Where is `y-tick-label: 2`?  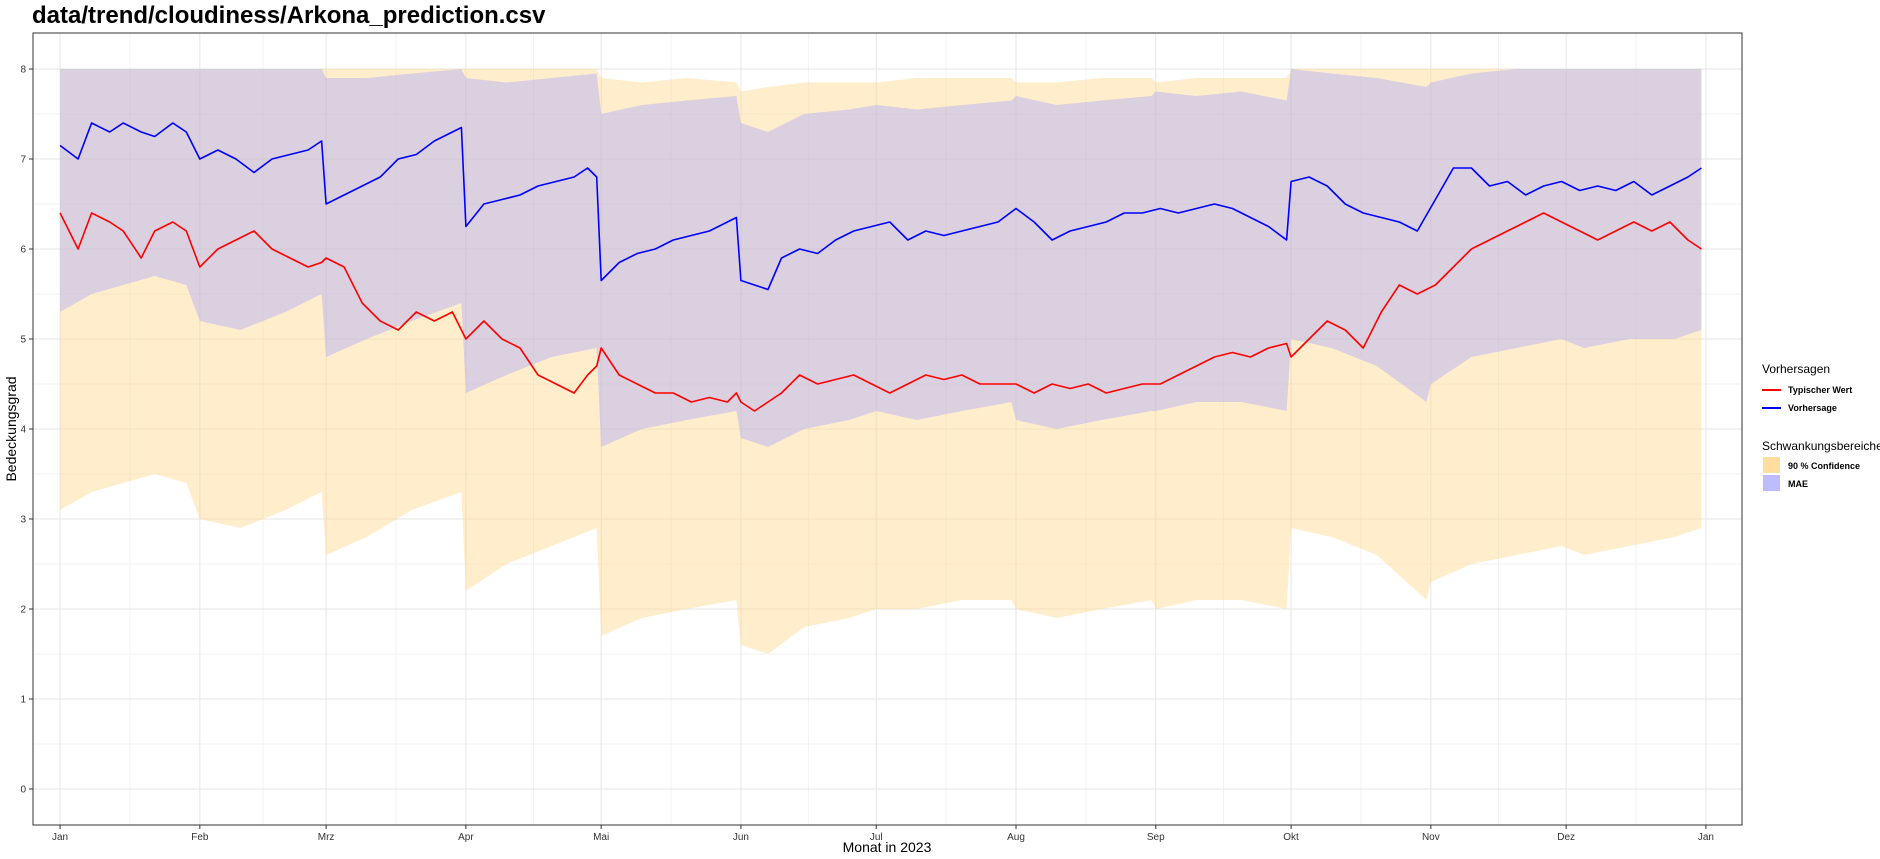
y-tick-label: 2 is located at coordinates (23, 610).